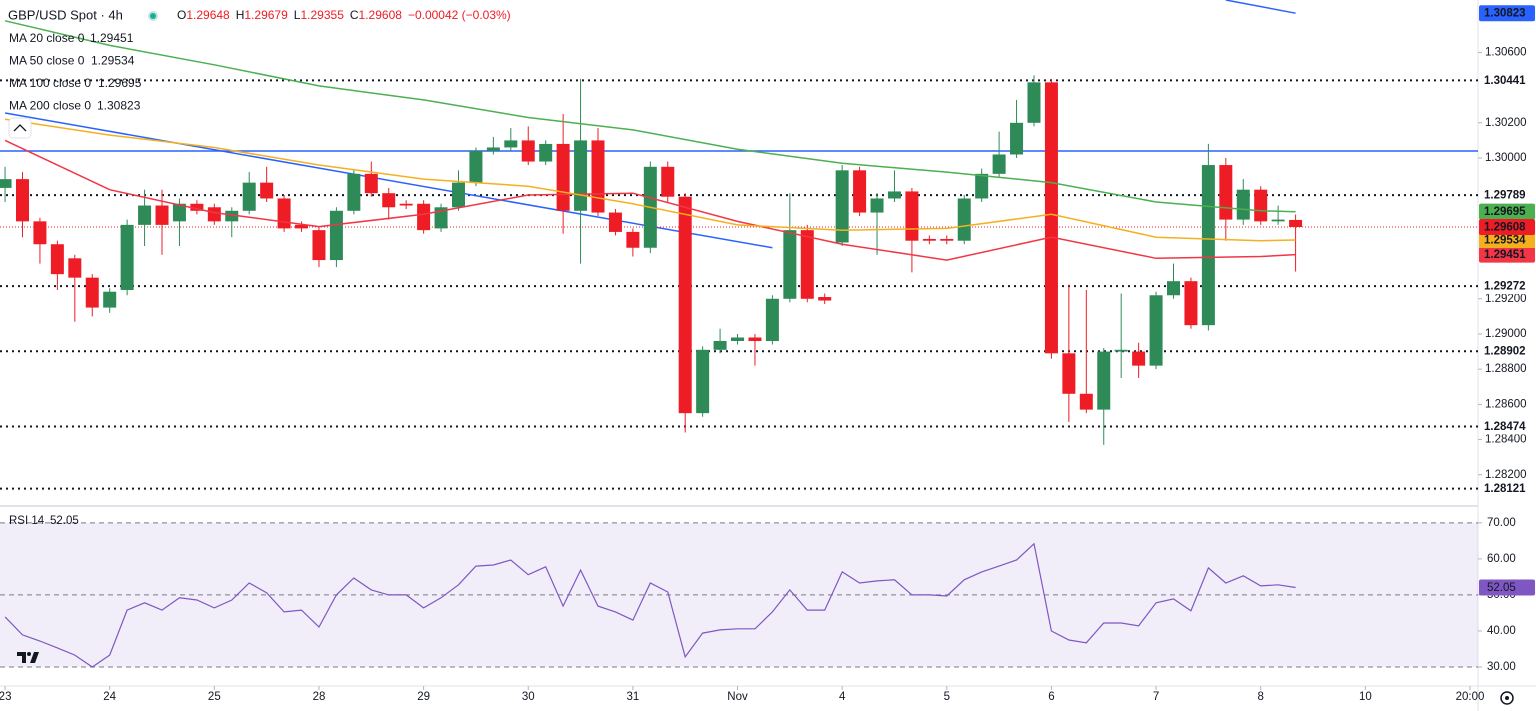 This screenshot has height=711, width=1536. What do you see at coordinates (109, 697) in the screenshot?
I see `x-tick-label: 24` at bounding box center [109, 697].